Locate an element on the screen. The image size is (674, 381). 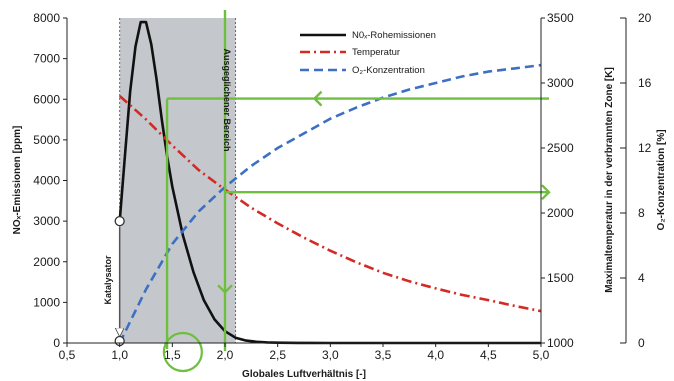
legend-label-nox: N0ₓ-Rohemissionen is located at coordinates (394, 35).